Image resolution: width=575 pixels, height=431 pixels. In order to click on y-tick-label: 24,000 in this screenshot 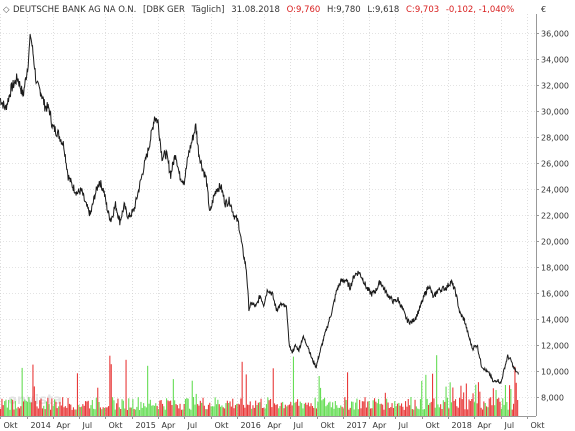, I will do `click(555, 190)`.